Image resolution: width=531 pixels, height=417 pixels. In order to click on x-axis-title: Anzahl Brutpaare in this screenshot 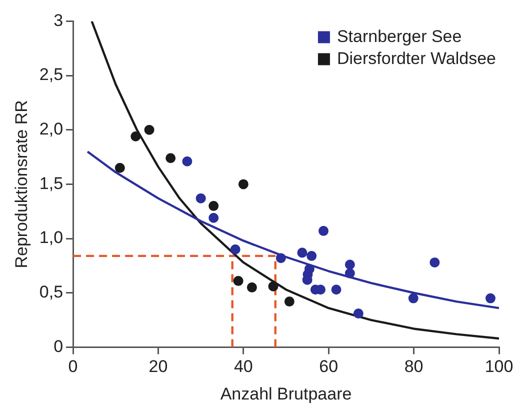, I will do `click(286, 394)`.